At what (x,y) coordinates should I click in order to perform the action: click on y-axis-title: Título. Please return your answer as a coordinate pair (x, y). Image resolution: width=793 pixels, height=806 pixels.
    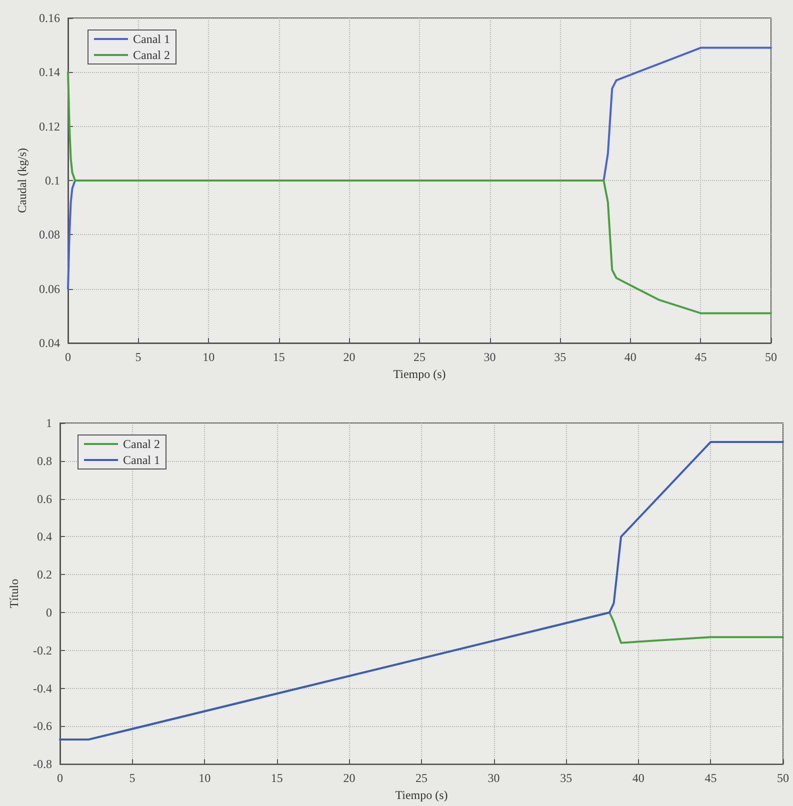
    Looking at the image, I should click on (14, 593).